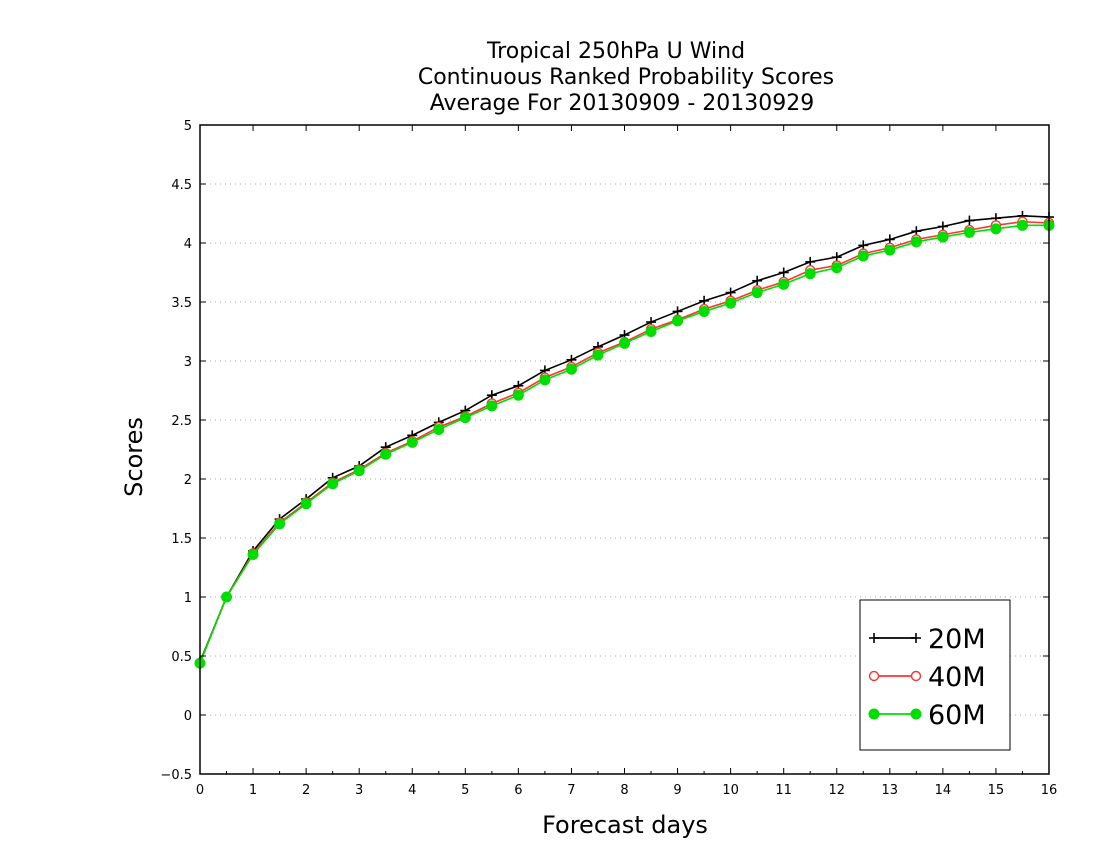  What do you see at coordinates (730, 790) in the screenshot?
I see `x-tick-label: 10` at bounding box center [730, 790].